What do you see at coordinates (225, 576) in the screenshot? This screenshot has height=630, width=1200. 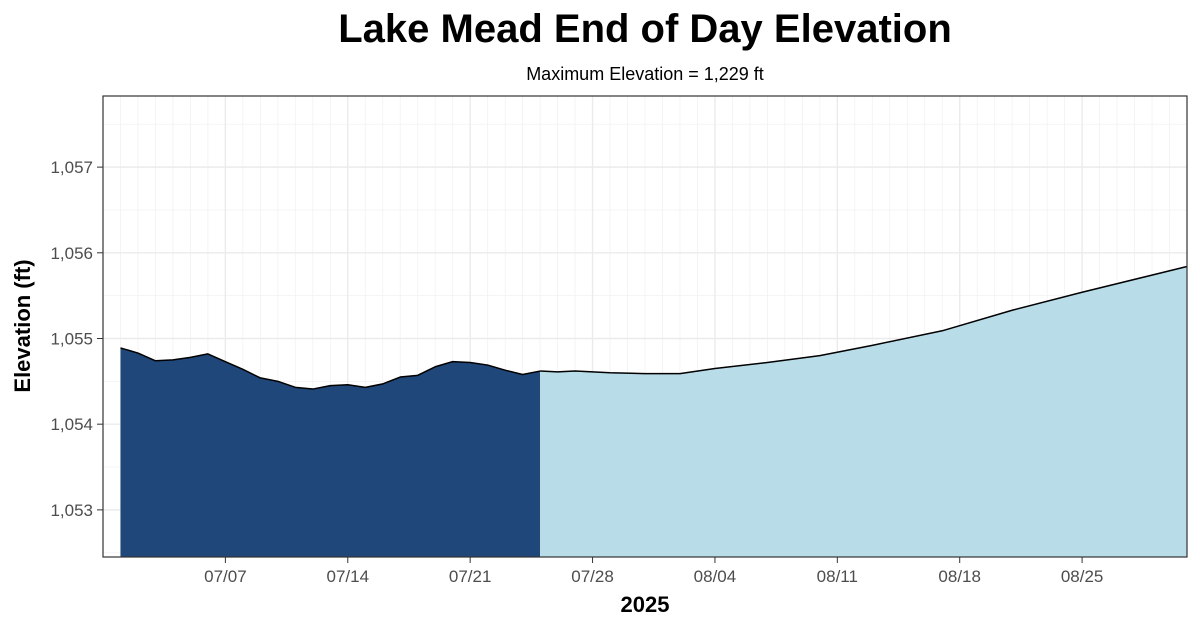 I see `x-tick-label: 07/07` at bounding box center [225, 576].